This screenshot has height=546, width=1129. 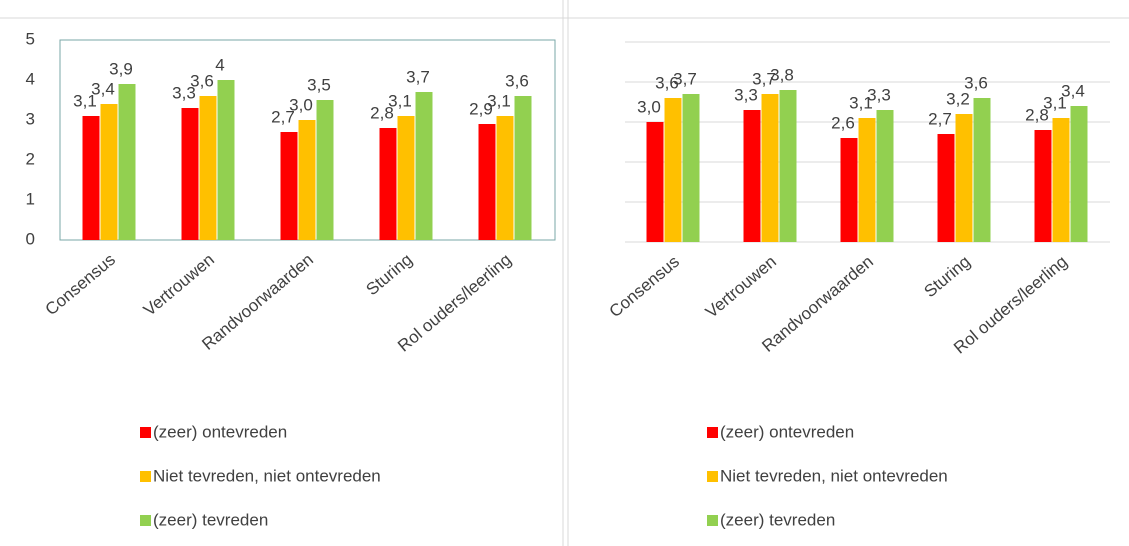 I want to click on y-tick-label: 0, so click(x=30, y=238).